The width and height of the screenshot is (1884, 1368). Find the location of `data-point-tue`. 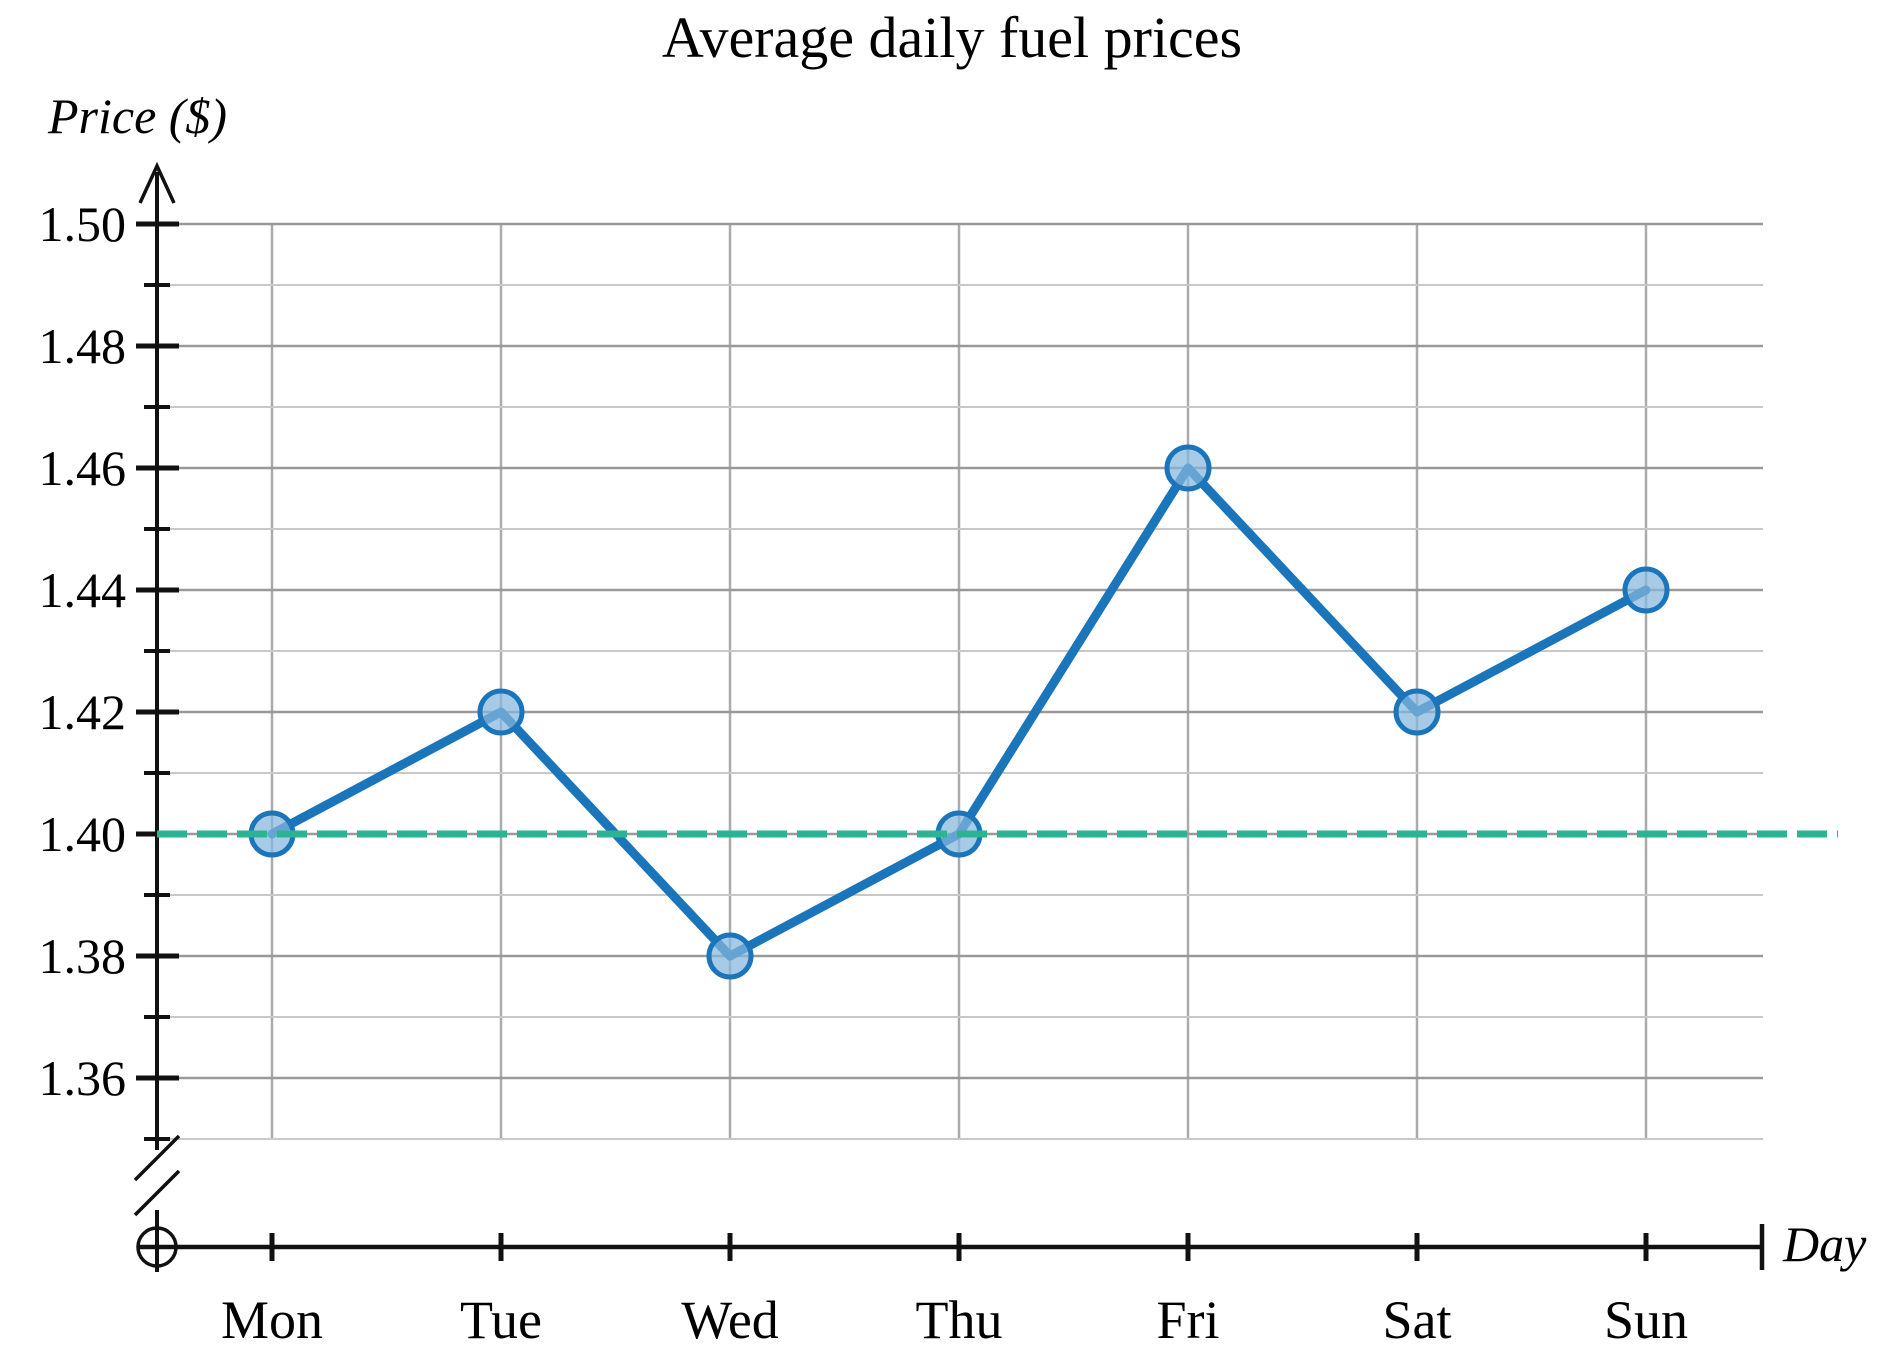

data-point-tue is located at coordinates (501, 712).